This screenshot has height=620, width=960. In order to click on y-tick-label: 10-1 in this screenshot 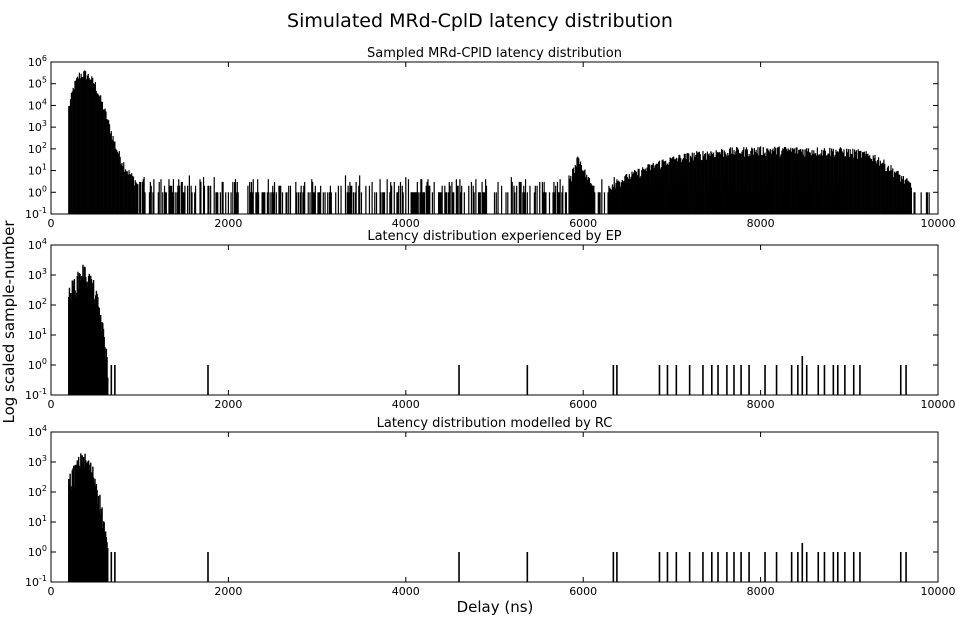, I will do `click(36, 213)`.